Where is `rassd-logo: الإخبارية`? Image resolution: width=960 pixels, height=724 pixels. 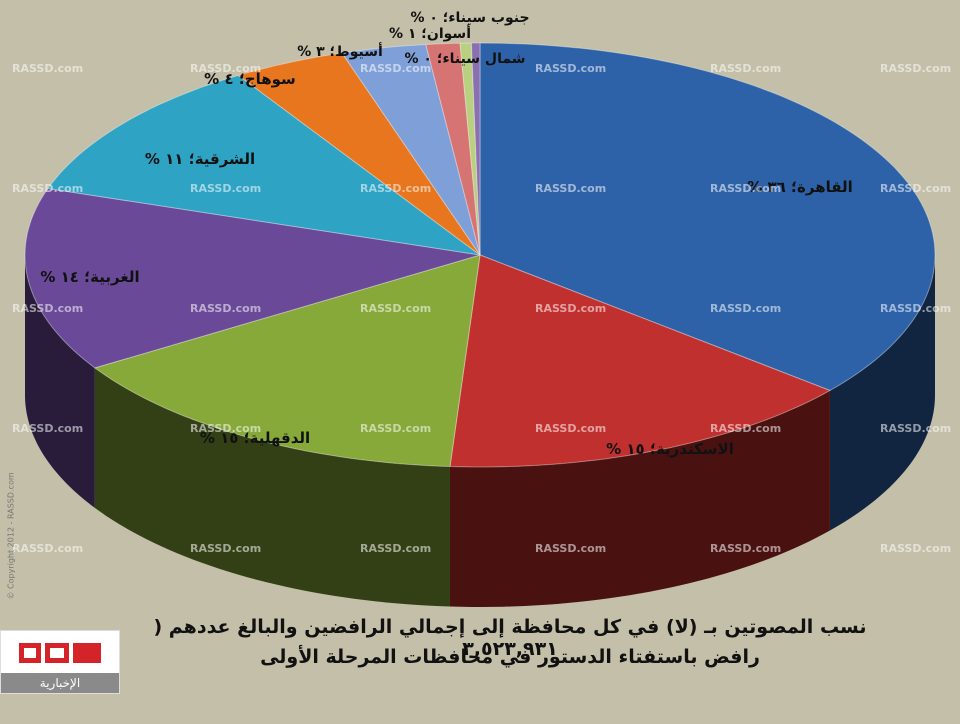
rassd-logo: الإخبارية is located at coordinates (60, 662).